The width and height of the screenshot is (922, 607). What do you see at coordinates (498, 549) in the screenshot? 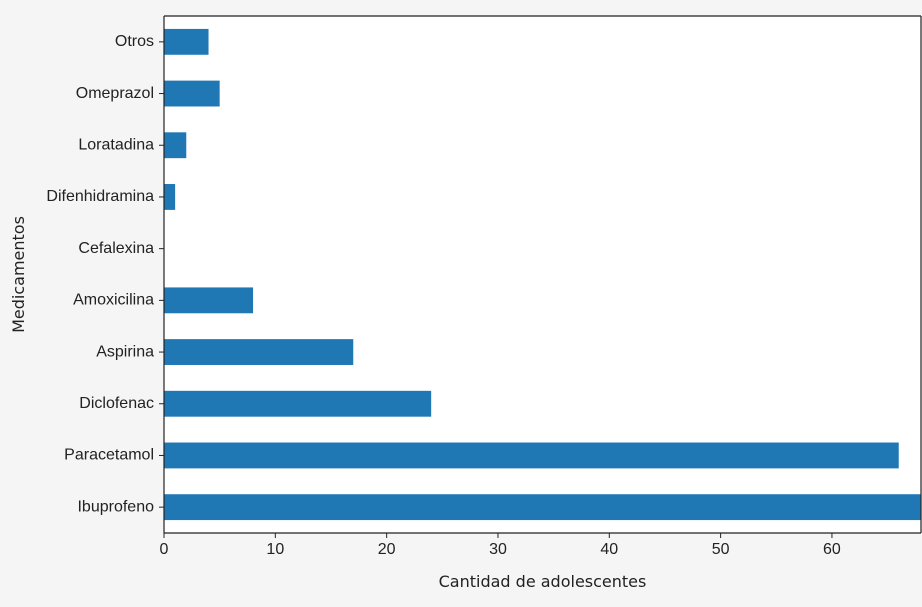
I see `x-tick-label: 30` at bounding box center [498, 549].